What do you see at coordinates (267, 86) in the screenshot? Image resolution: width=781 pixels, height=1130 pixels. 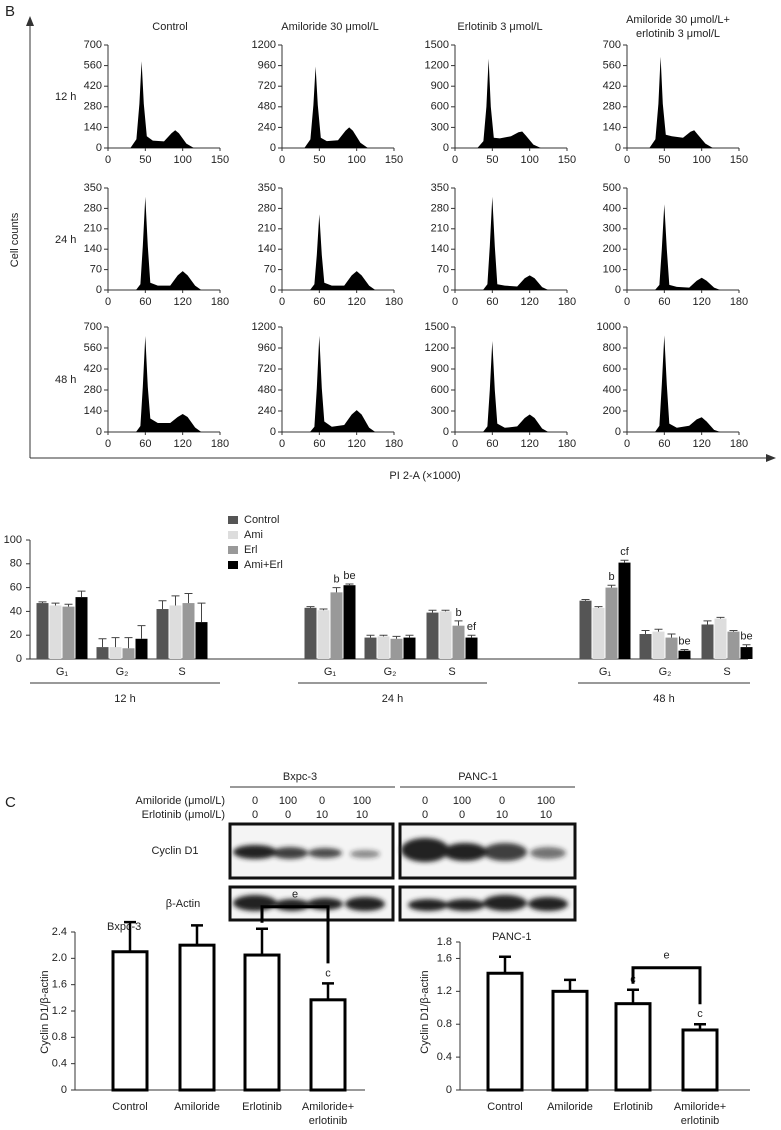 I see `y-tick-label: 720` at bounding box center [267, 86].